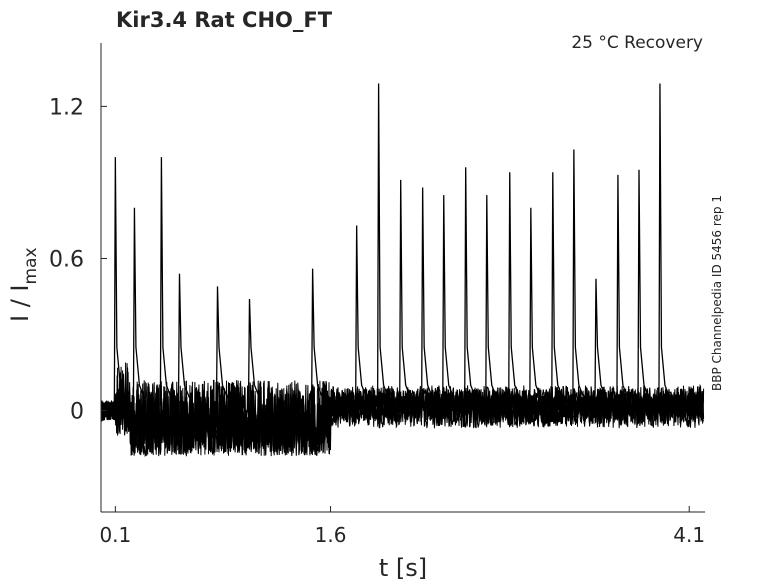 This screenshot has height=587, width=778. I want to click on y-axis-label-sub: max, so click(31, 265).